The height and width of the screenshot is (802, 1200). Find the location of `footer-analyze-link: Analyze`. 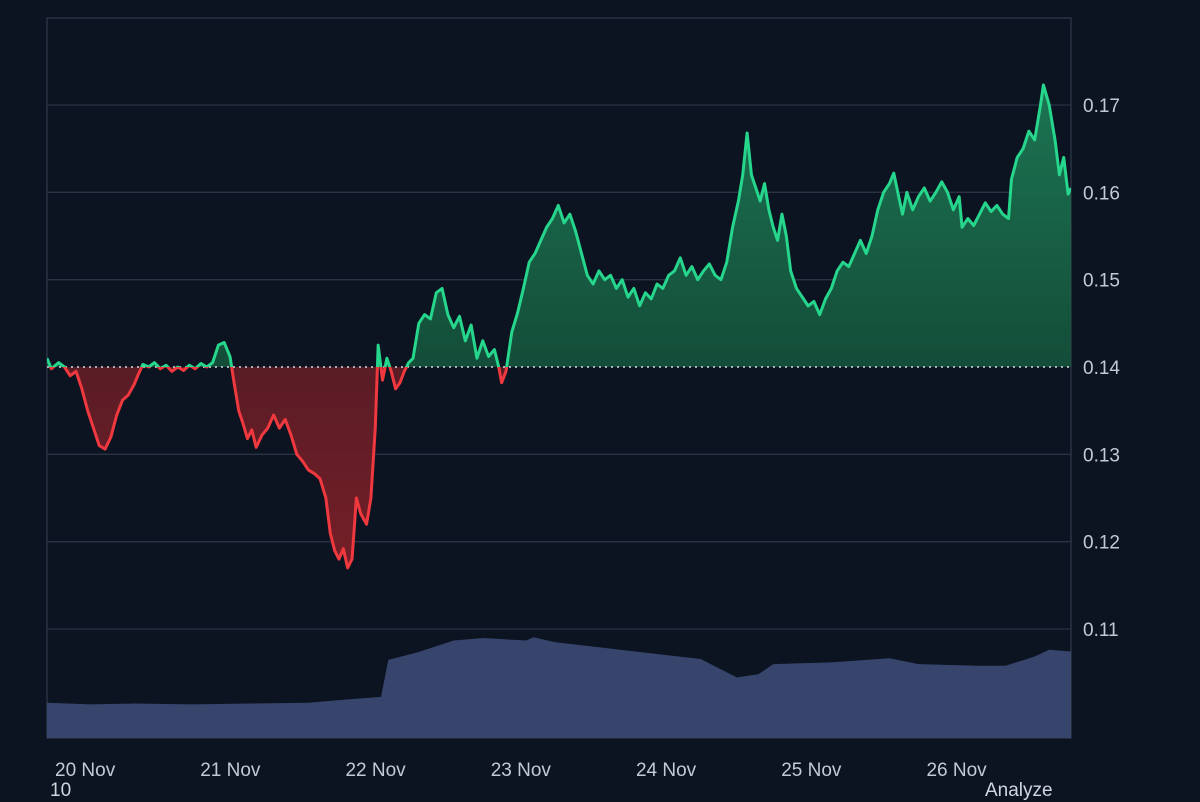

footer-analyze-link: Analyze is located at coordinates (1019, 790).